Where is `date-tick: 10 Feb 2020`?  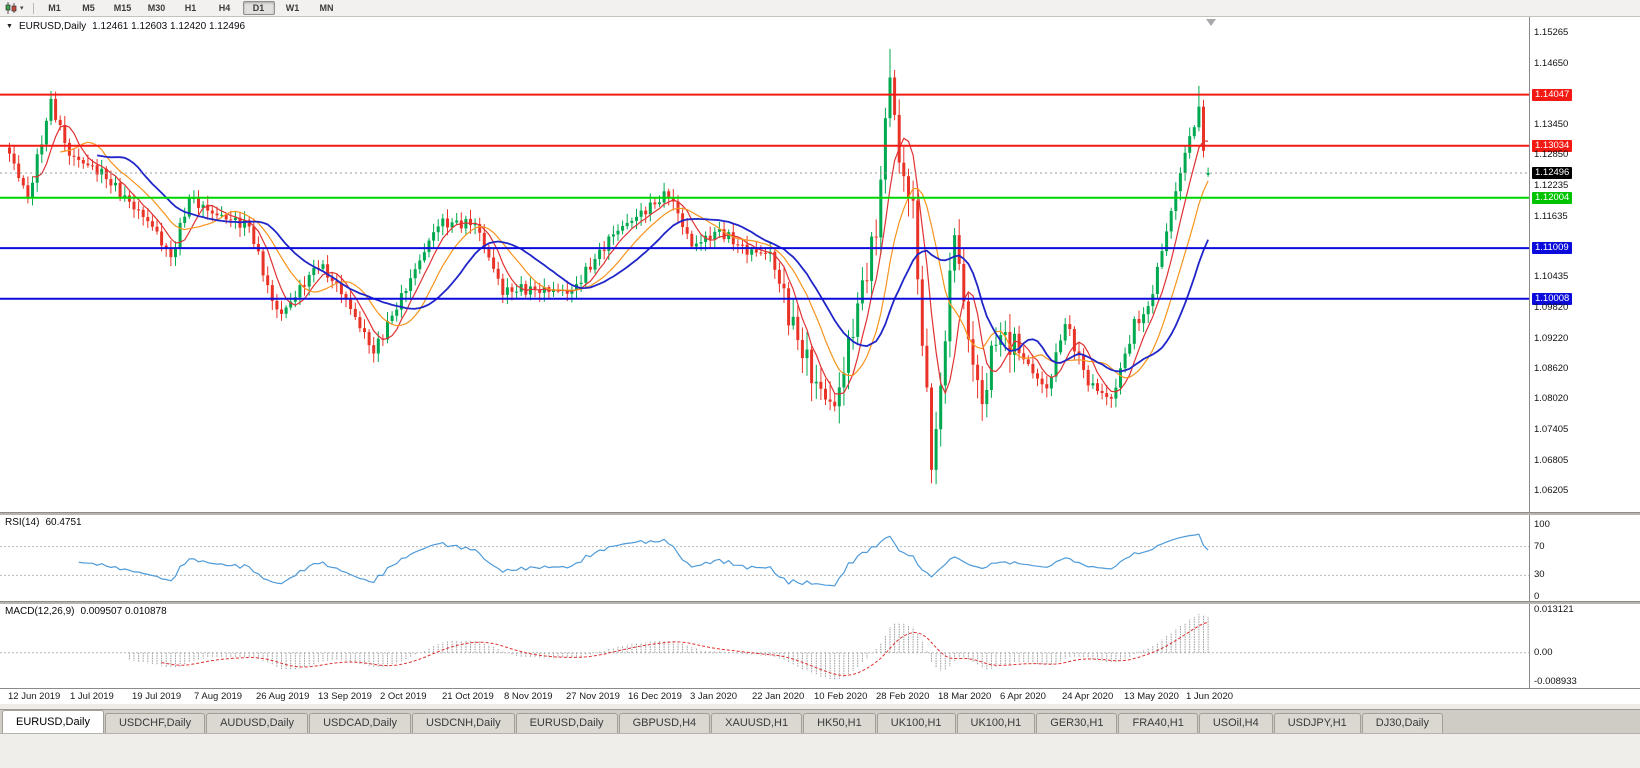
date-tick: 10 Feb 2020 is located at coordinates (841, 696).